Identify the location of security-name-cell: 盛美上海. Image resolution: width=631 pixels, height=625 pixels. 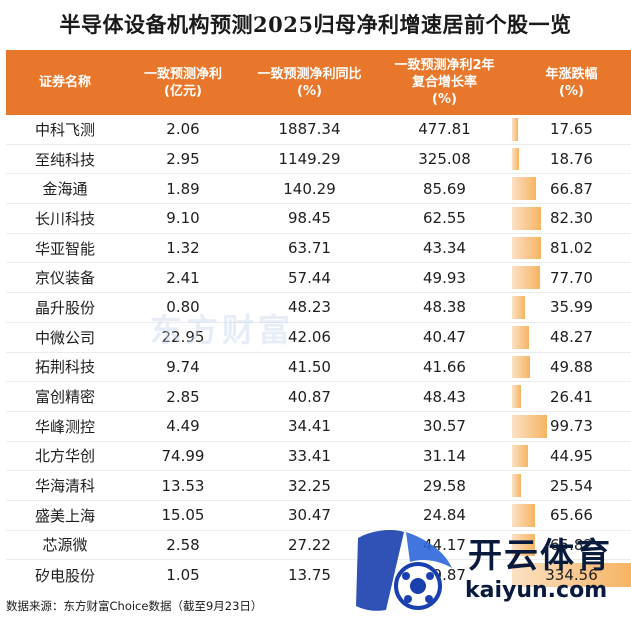
(64, 515).